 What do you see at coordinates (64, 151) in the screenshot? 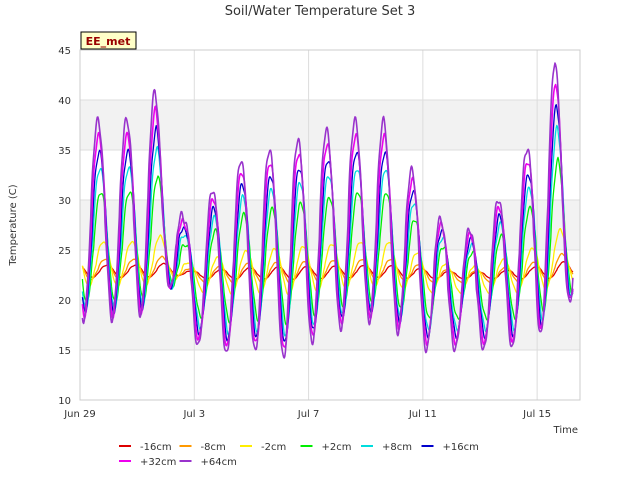
I see `y-tick-label: 35` at bounding box center [64, 151].